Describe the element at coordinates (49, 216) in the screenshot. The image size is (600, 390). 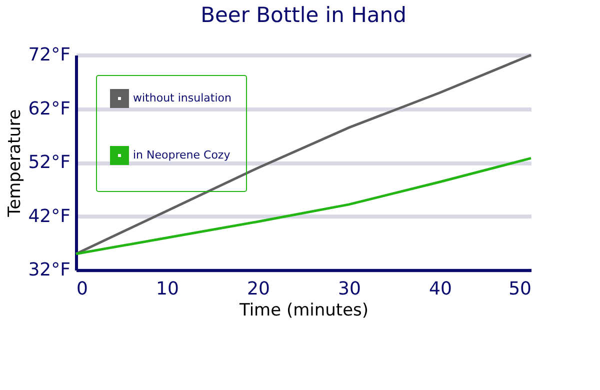
I see `y-tick-label: 42°F` at that location.